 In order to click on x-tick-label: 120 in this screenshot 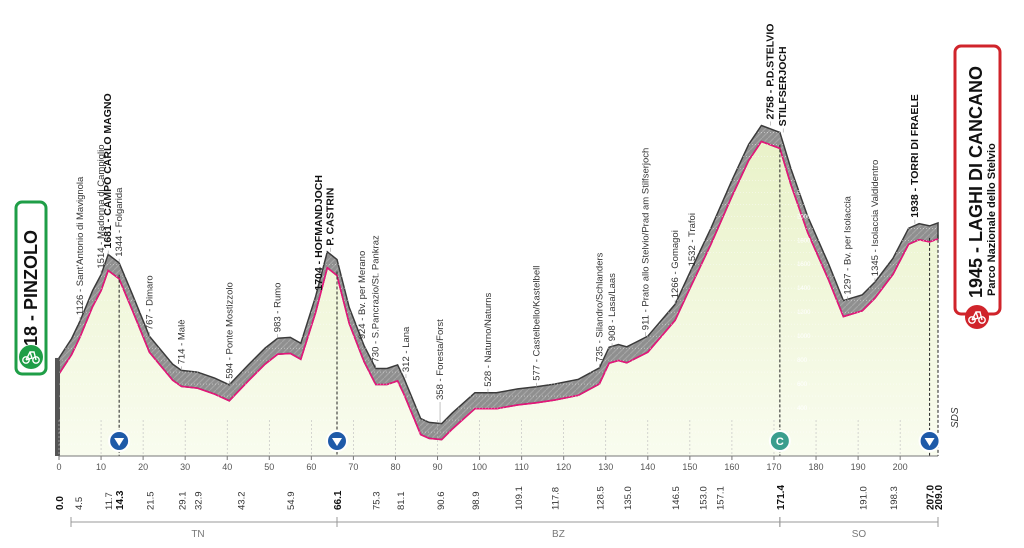, I will do `click(563, 467)`.